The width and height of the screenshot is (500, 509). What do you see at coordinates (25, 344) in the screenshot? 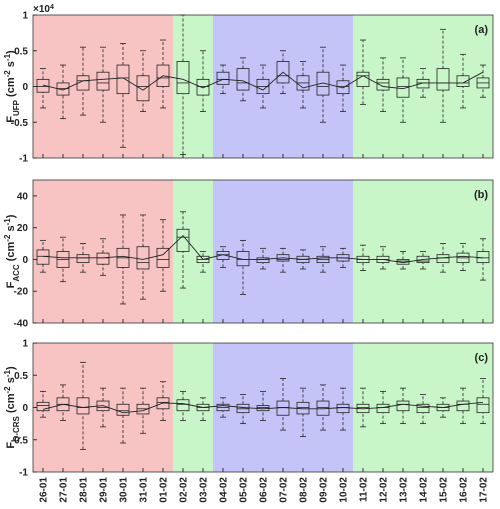
I see `y-tick-label: 1` at bounding box center [25, 344].